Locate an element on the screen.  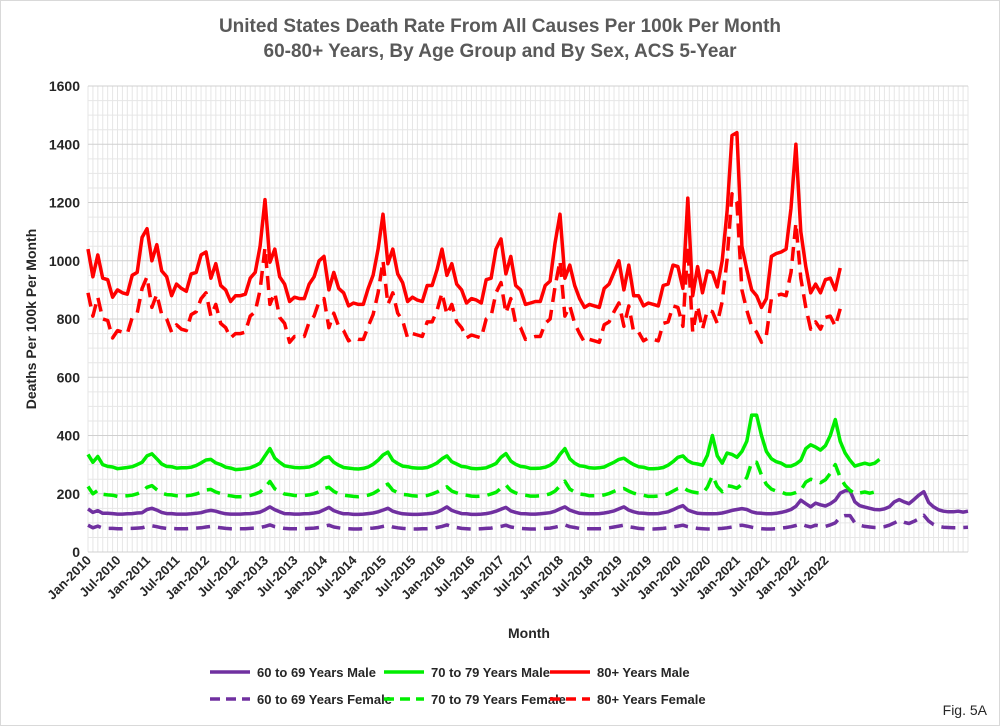
x-axis-title: Month is located at coordinates (529, 633).